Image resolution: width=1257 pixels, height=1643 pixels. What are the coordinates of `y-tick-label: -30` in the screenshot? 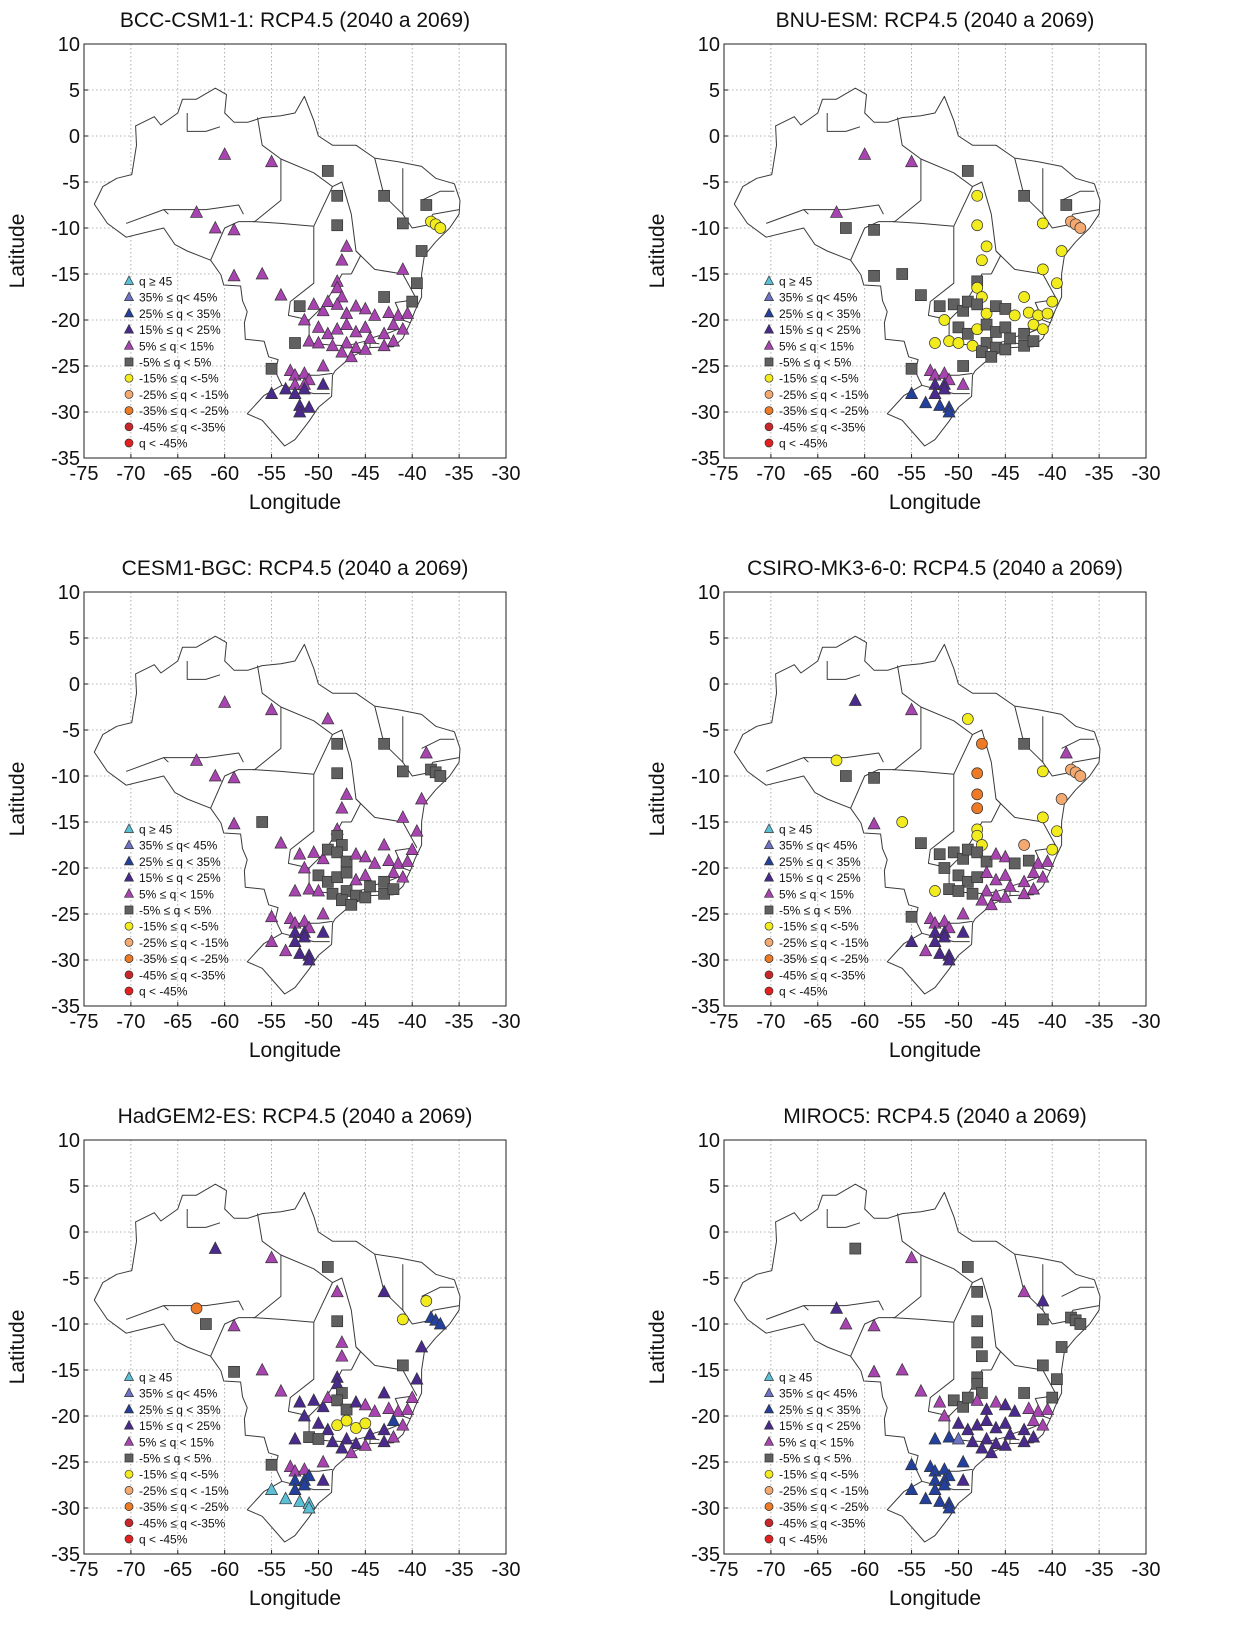 It's located at (65, 961).